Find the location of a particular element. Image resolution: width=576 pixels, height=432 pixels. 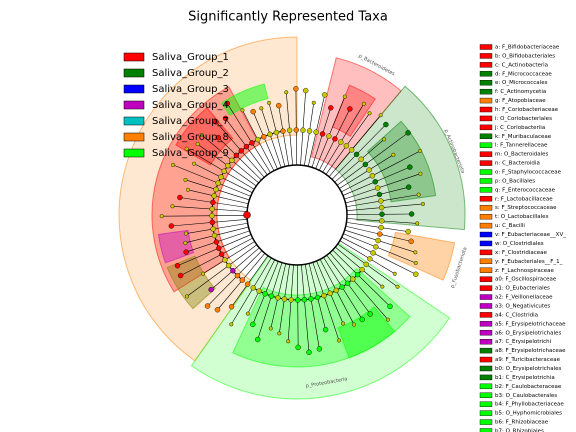

root-ring is located at coordinates (297, 215).